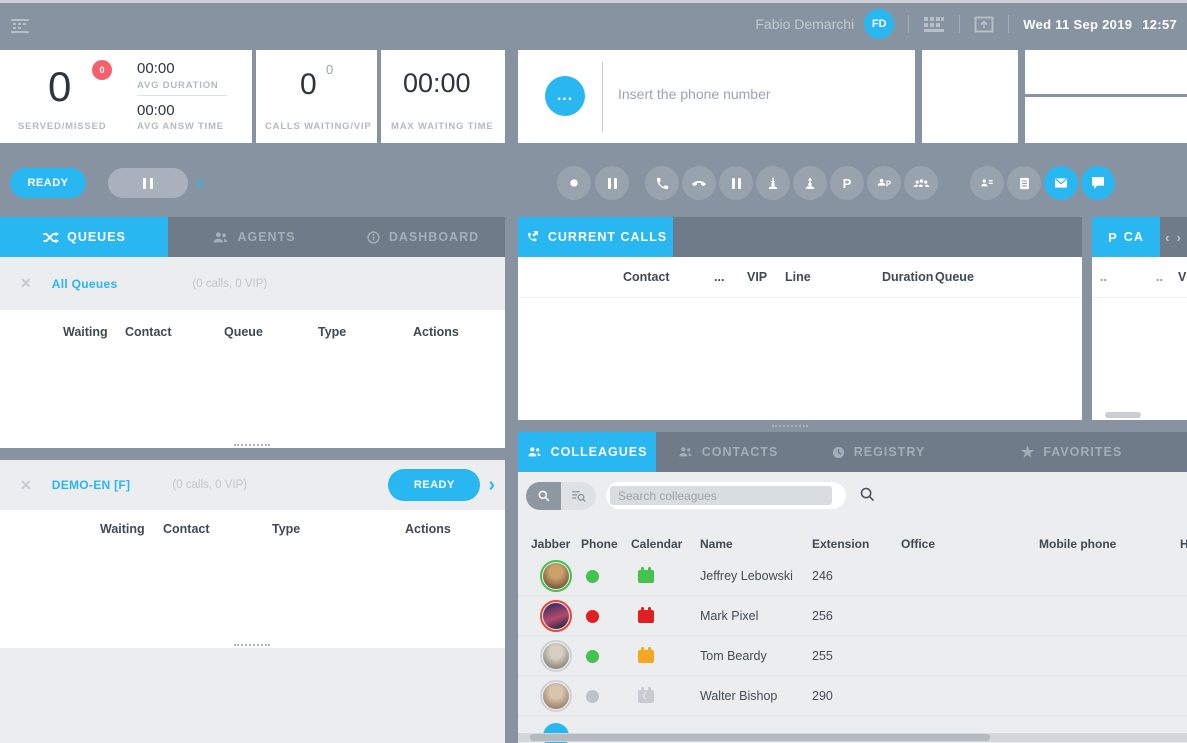 Image resolution: width=1187 pixels, height=743 pixels. What do you see at coordinates (84, 237) in the screenshot?
I see `tab-queues: QUEUES` at bounding box center [84, 237].